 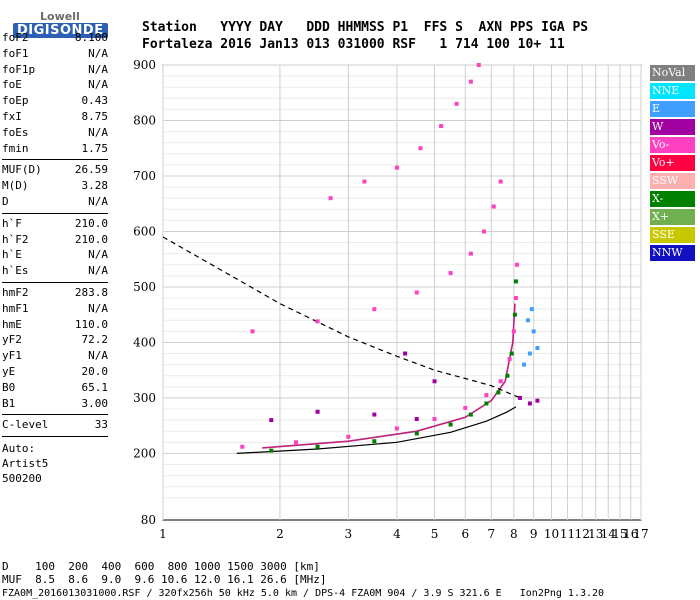 I want to click on param-name: D, so click(x=5, y=201).